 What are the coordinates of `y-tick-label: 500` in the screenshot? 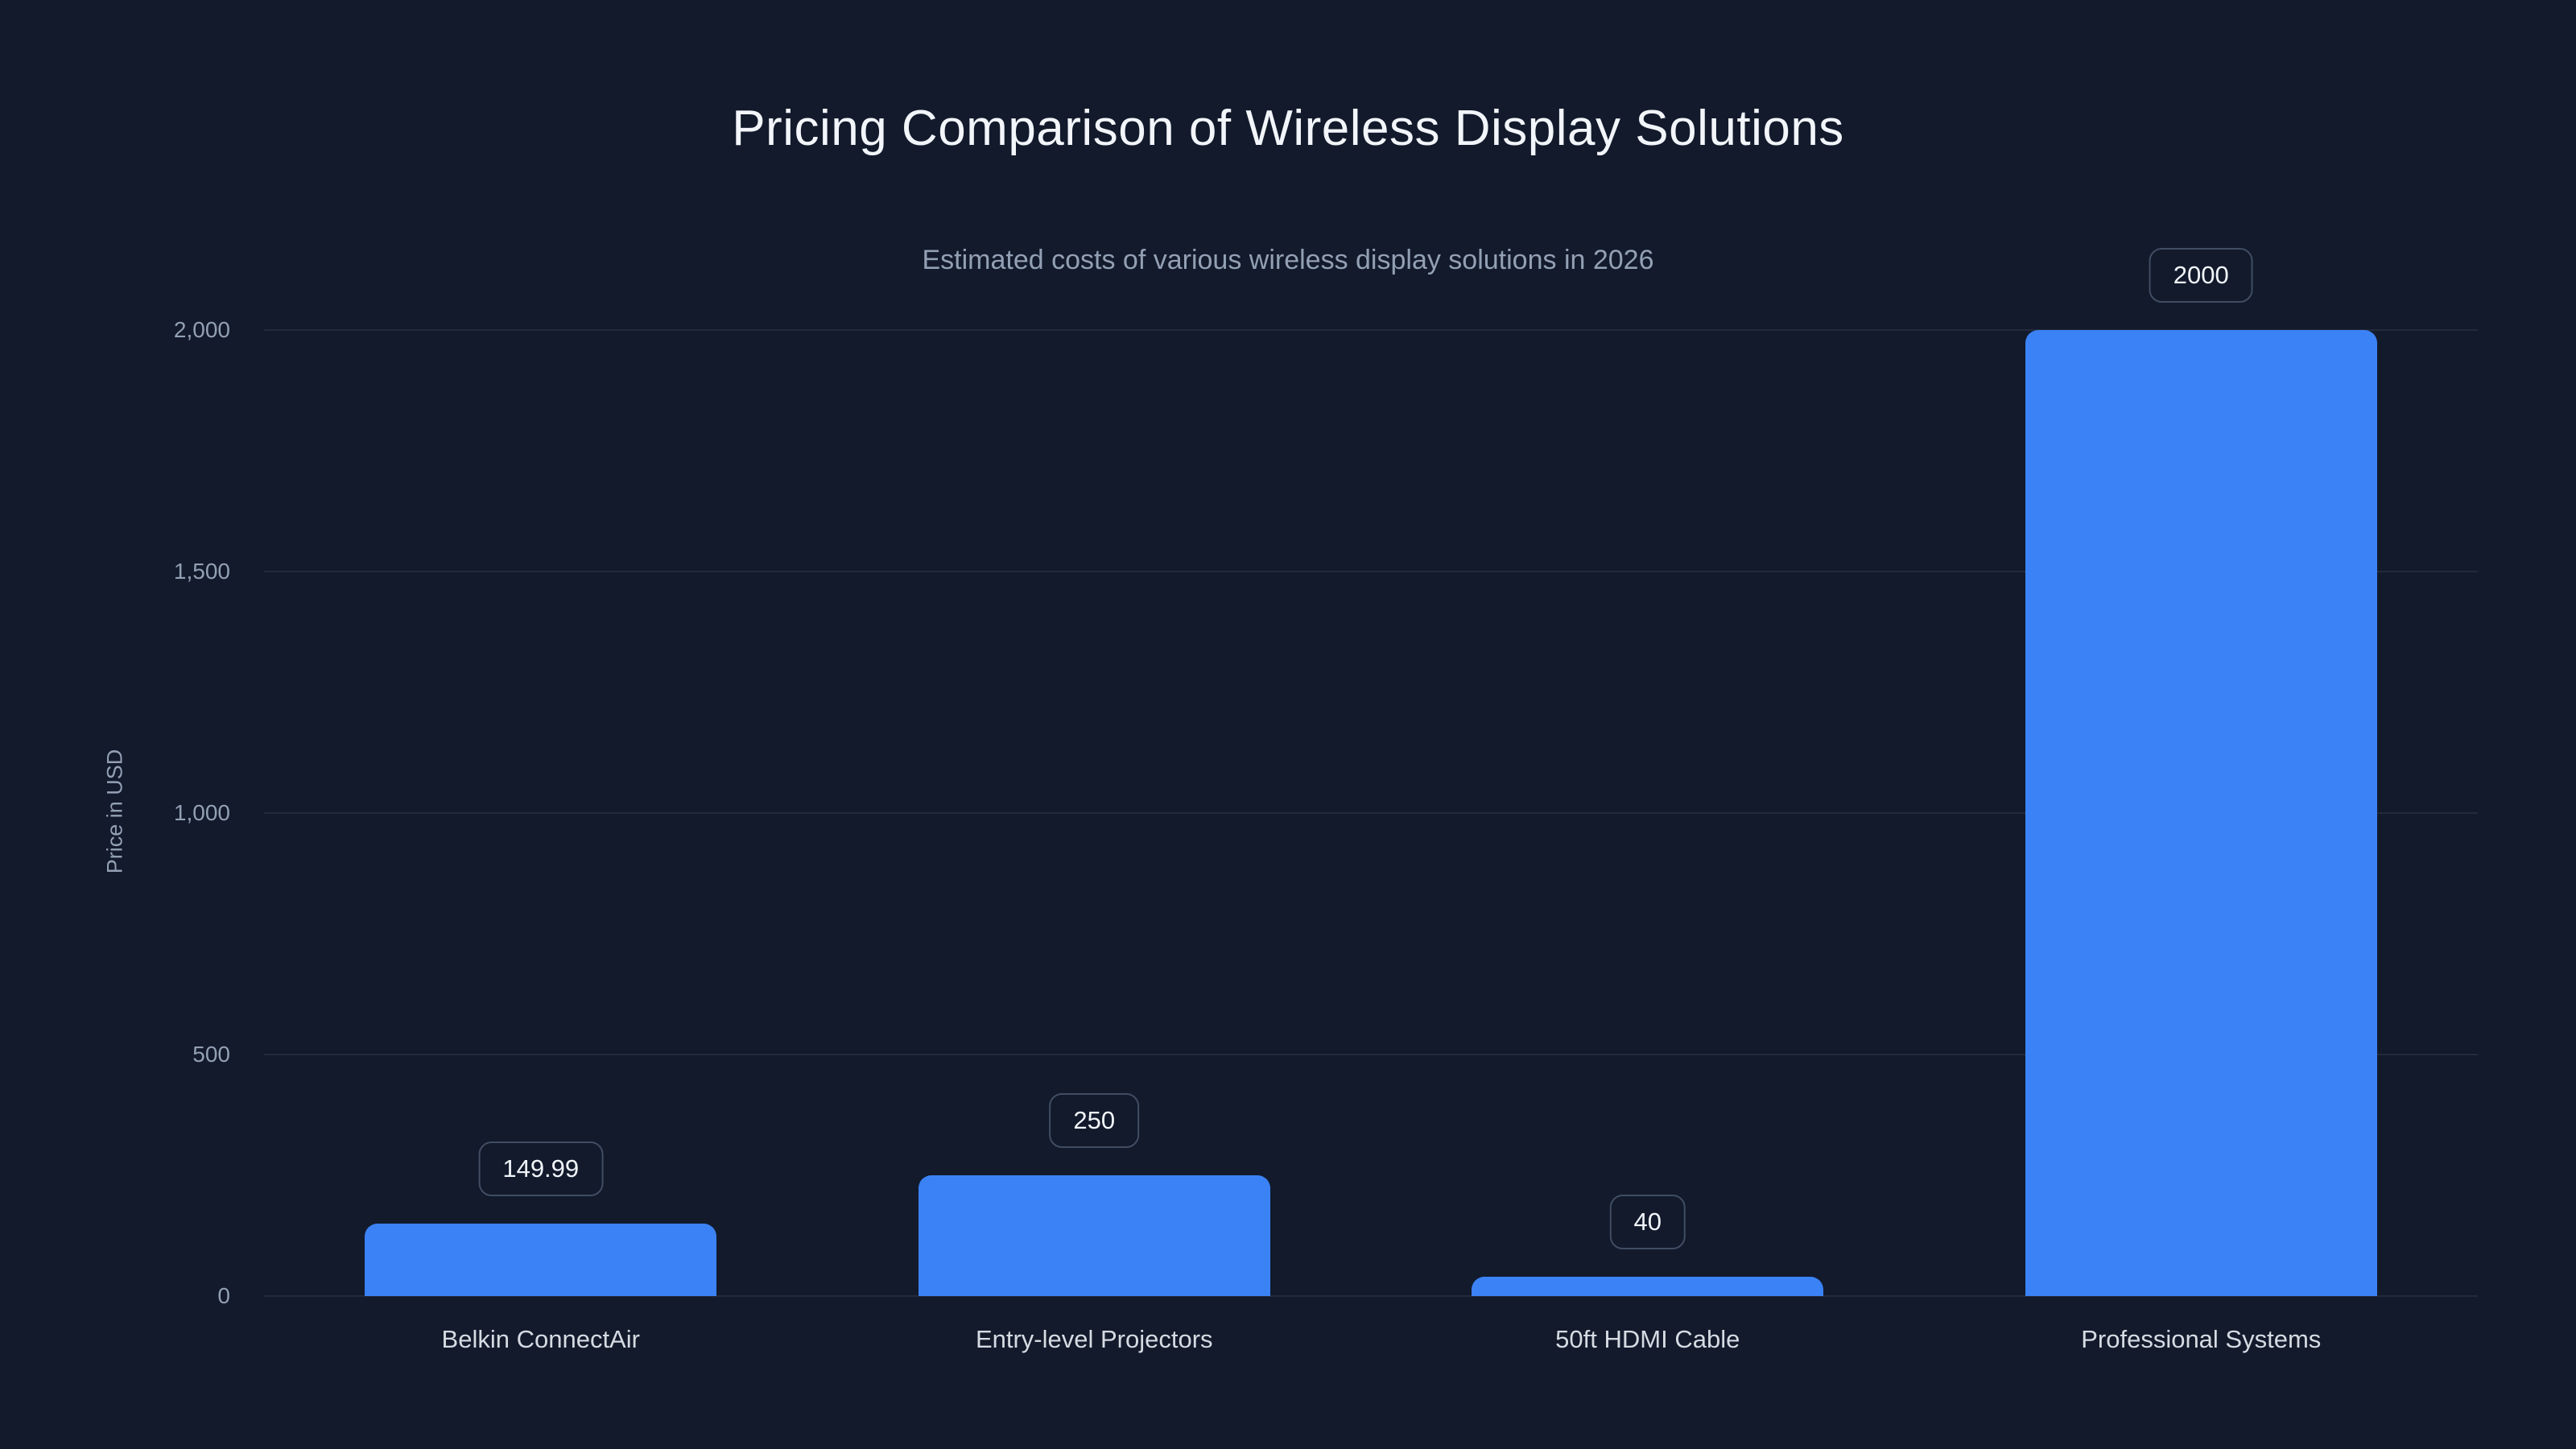 It's located at (211, 1054).